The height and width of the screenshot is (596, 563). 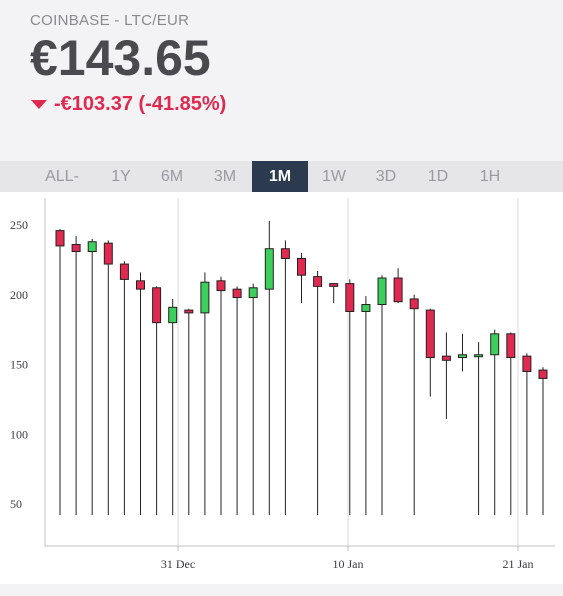 What do you see at coordinates (19, 225) in the screenshot?
I see `y-tick-label: 250` at bounding box center [19, 225].